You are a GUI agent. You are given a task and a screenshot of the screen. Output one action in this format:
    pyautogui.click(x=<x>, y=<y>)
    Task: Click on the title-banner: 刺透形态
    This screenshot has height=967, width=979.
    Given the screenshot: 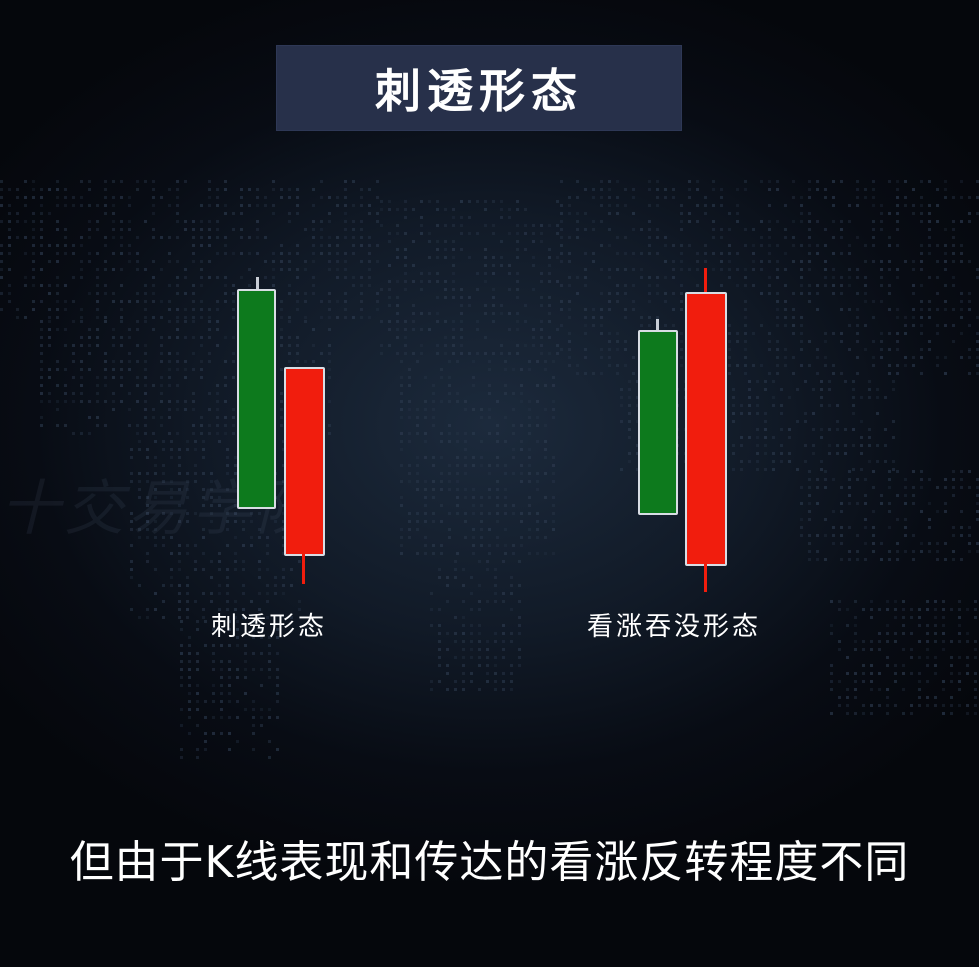 What is the action you would take?
    pyautogui.click(x=479, y=88)
    